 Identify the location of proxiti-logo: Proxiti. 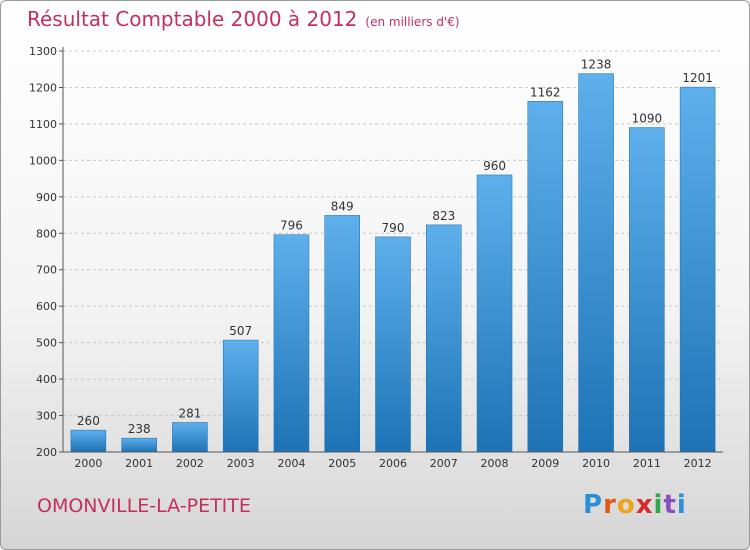
(635, 505).